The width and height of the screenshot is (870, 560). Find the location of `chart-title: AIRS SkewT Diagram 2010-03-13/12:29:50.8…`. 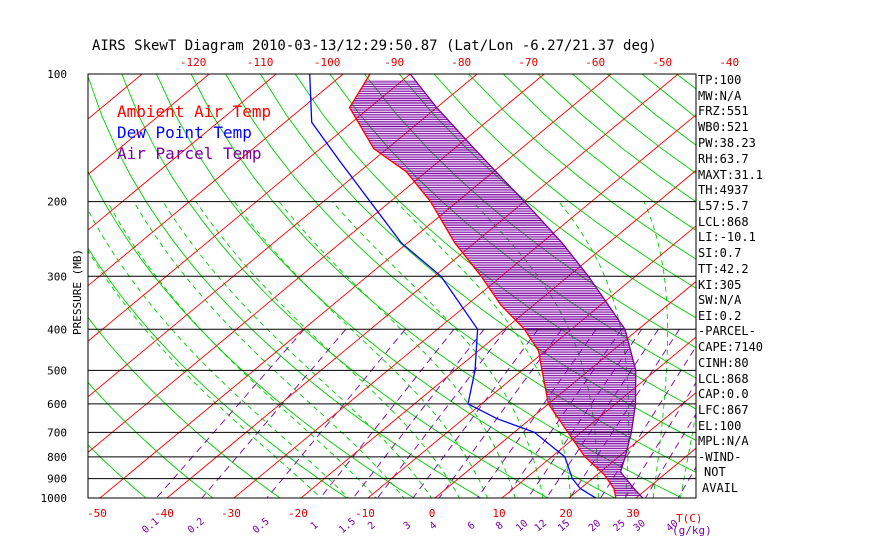

chart-title: AIRS SkewT Diagram 2010-03-13/12:29:50.8… is located at coordinates (374, 46).